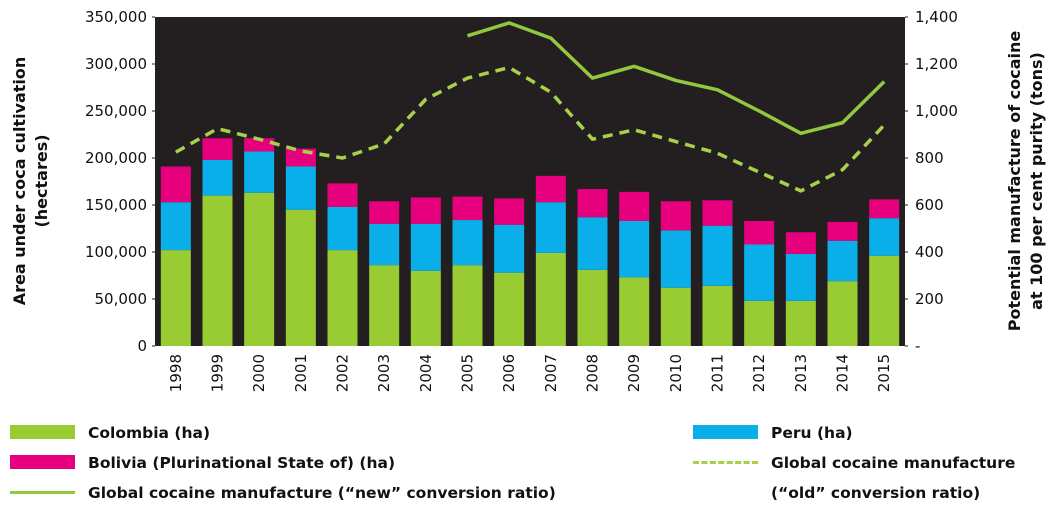 Image resolution: width=1056 pixels, height=508 pixels. What do you see at coordinates (929, 299) in the screenshot?
I see `y2-tick-label: 200` at bounding box center [929, 299].